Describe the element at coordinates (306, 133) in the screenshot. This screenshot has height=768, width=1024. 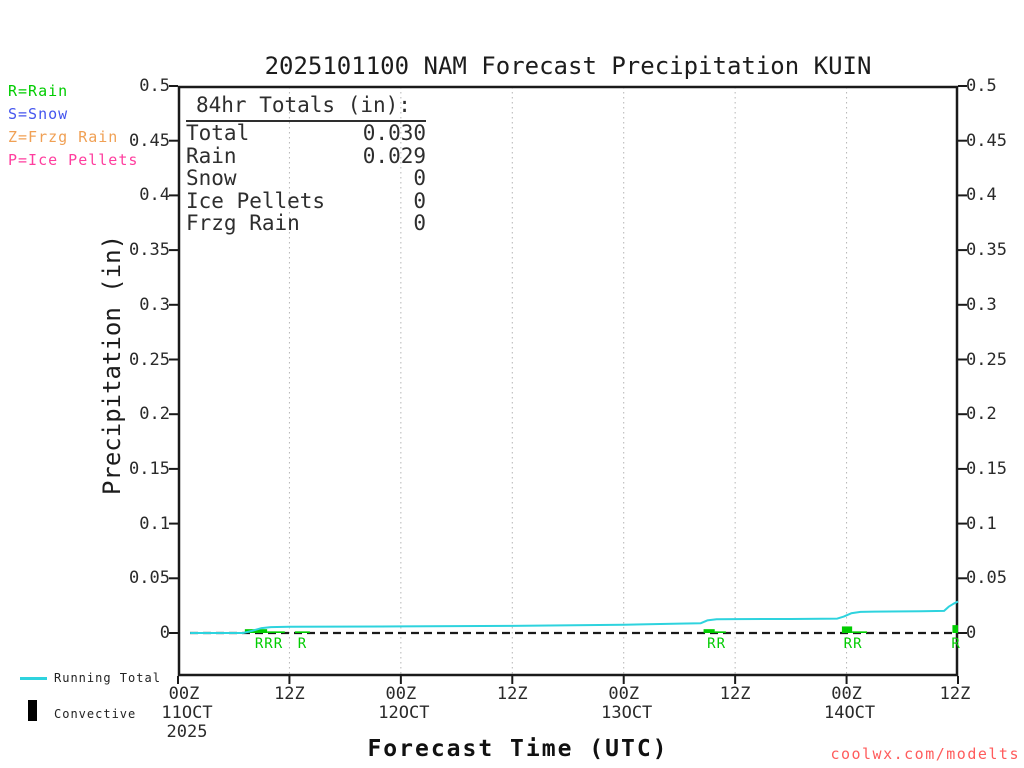
I see `totals-row: Total 0.030` at that location.